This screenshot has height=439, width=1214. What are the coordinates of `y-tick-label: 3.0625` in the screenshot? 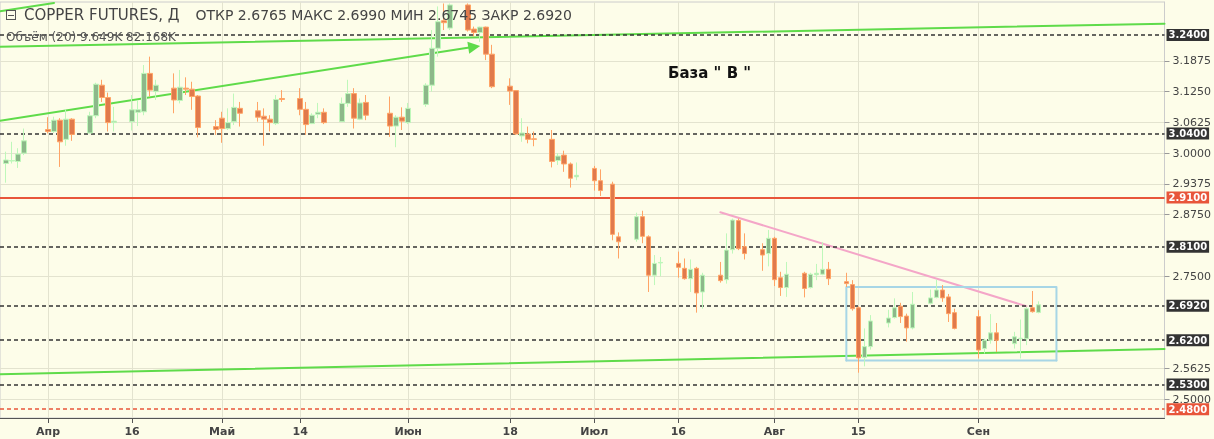 It's located at (1192, 122).